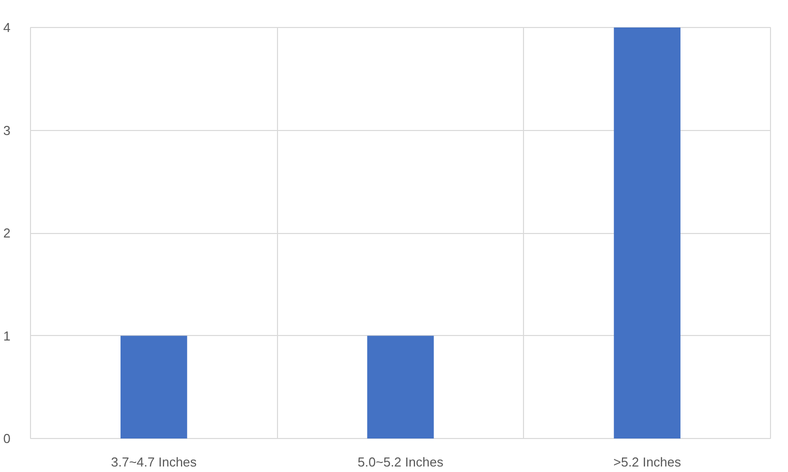 The height and width of the screenshot is (472, 788). What do you see at coordinates (7, 233) in the screenshot?
I see `y-tick-label: 2` at bounding box center [7, 233].